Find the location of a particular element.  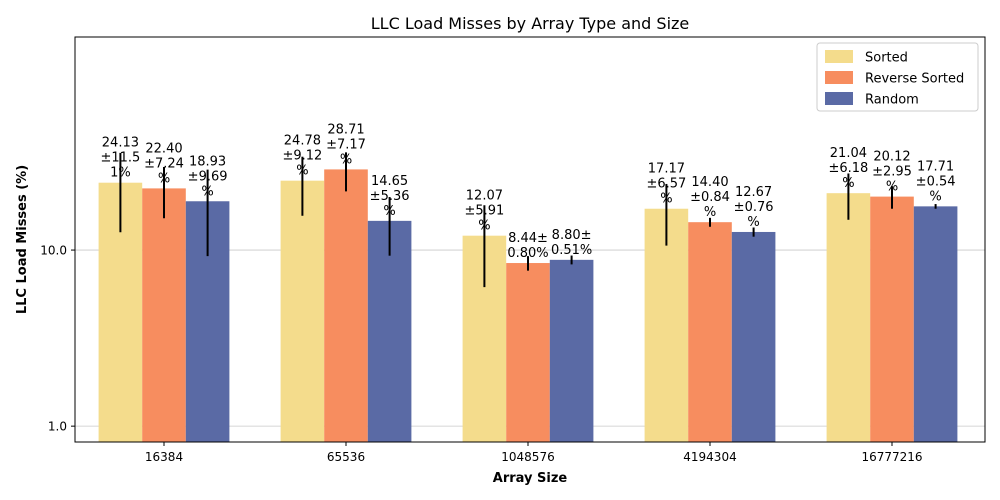

data-label-line: ±6.57 is located at coordinates (666, 184).